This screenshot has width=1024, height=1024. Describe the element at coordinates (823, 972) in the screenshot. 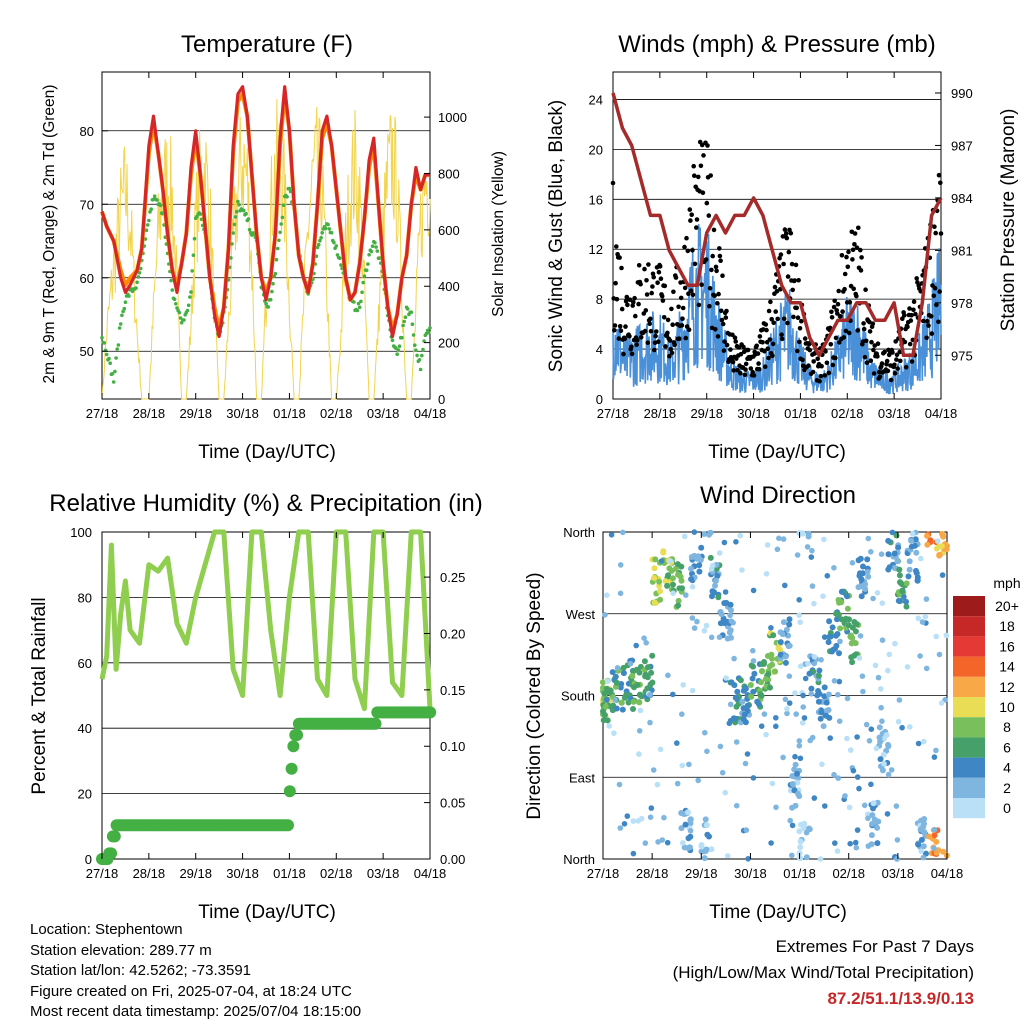

I see `extremes-subtitle: (High/Low/Max Wind/Total Precipitation)` at that location.